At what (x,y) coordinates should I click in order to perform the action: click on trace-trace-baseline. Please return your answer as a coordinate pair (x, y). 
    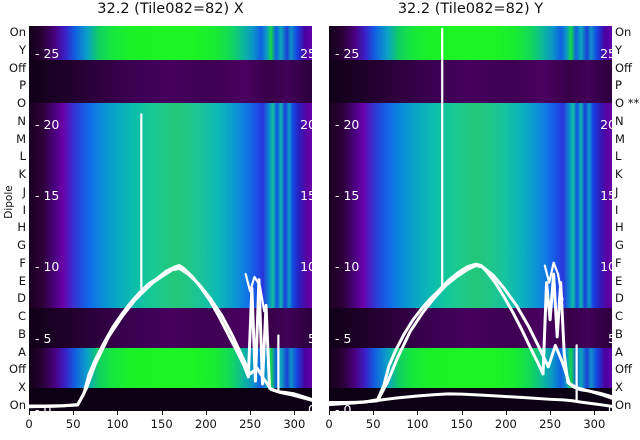
    Looking at the image, I should click on (470, 400).